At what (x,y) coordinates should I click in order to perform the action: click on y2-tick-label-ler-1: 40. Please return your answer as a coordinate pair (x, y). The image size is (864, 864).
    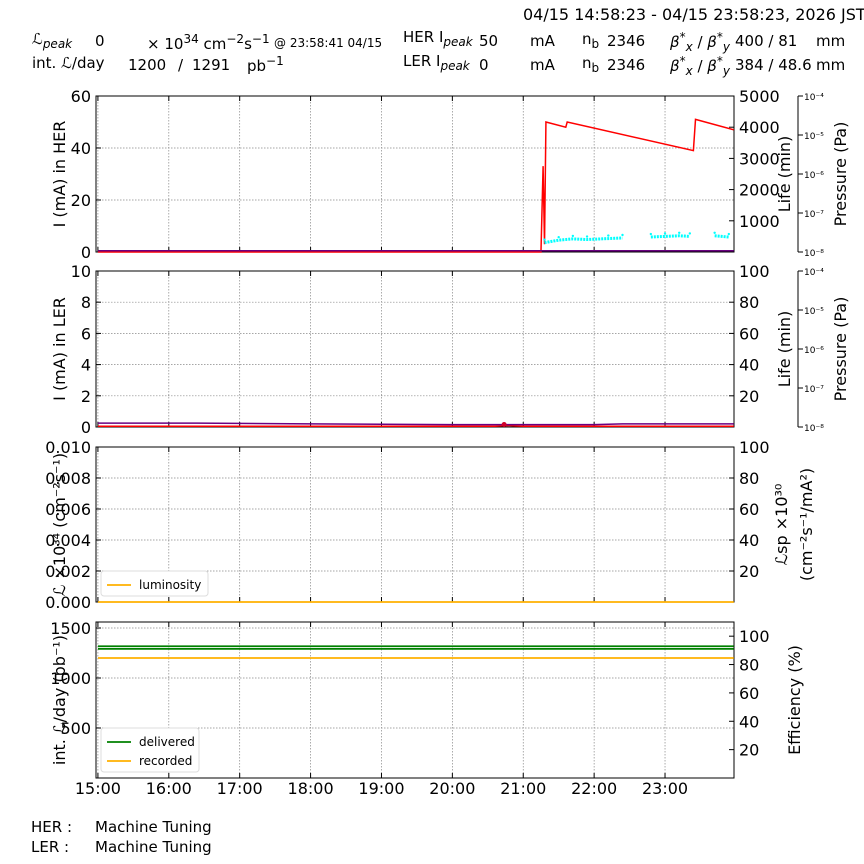
    Looking at the image, I should click on (749, 365).